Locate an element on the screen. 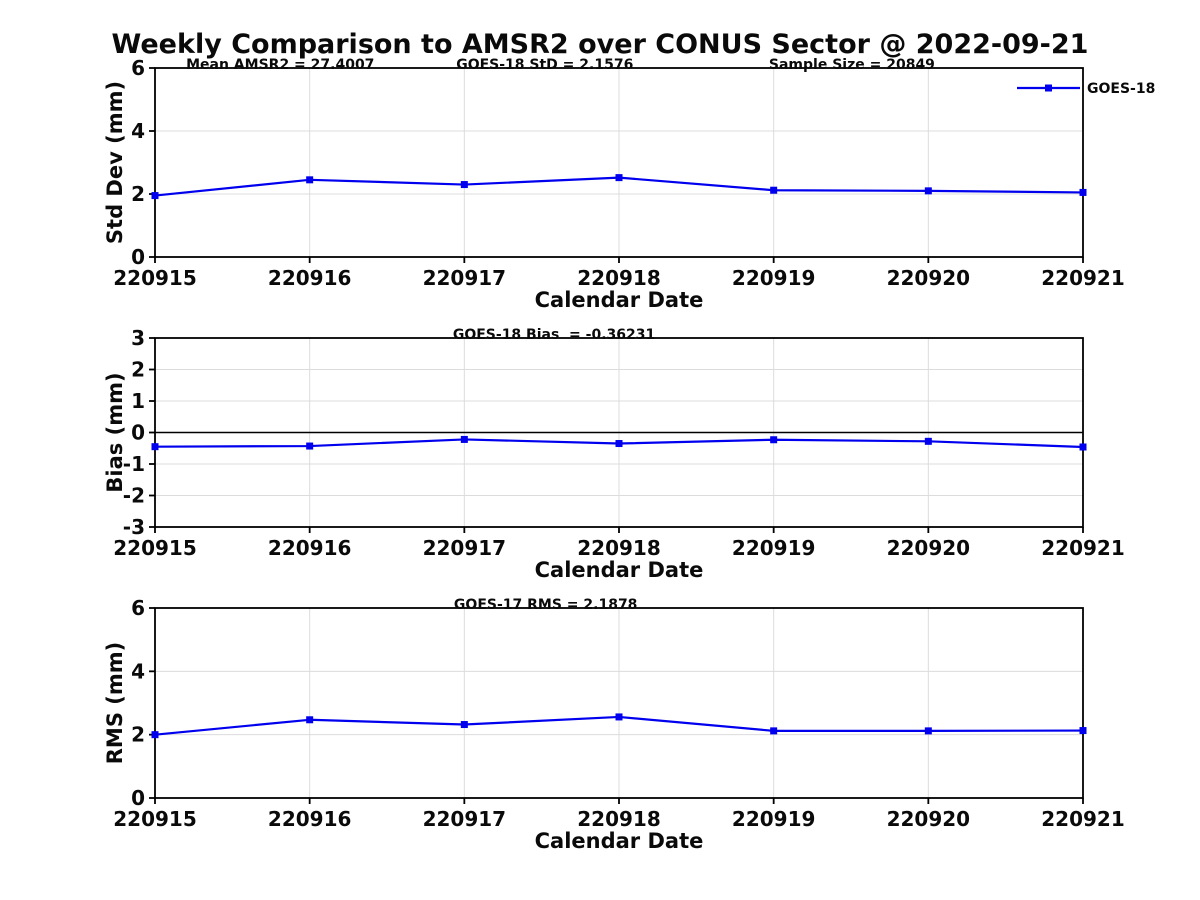 This screenshot has height=900, width=1200. y-tick-label: -1 is located at coordinates (134, 464).